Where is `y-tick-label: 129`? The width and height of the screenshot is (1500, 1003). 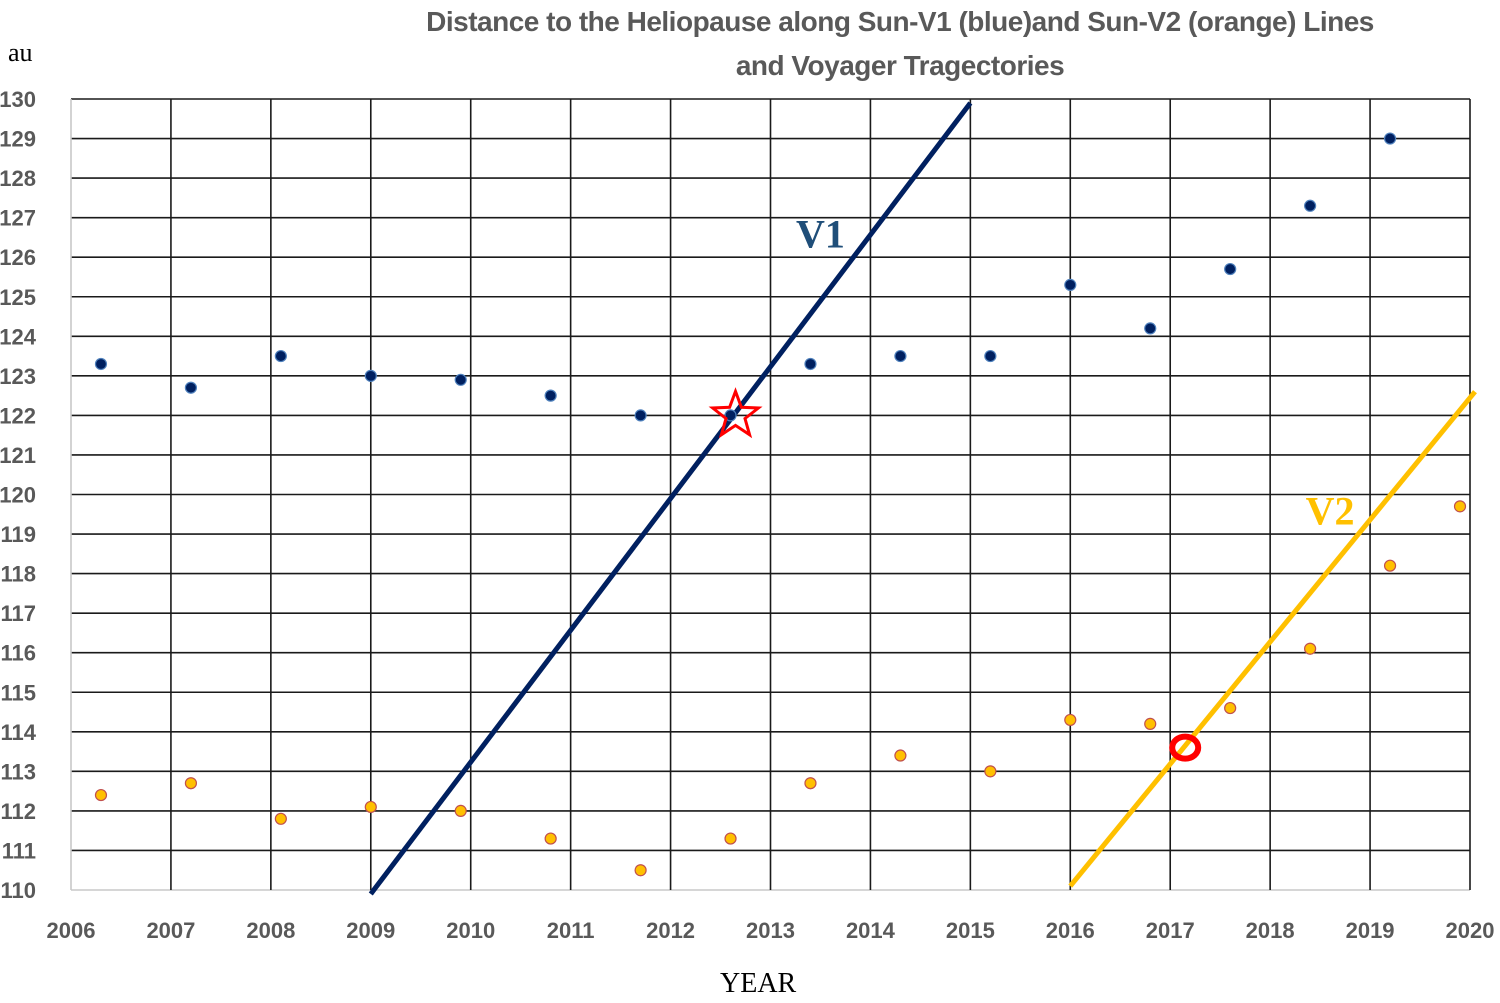
y-tick-label: 129 is located at coordinates (18, 139).